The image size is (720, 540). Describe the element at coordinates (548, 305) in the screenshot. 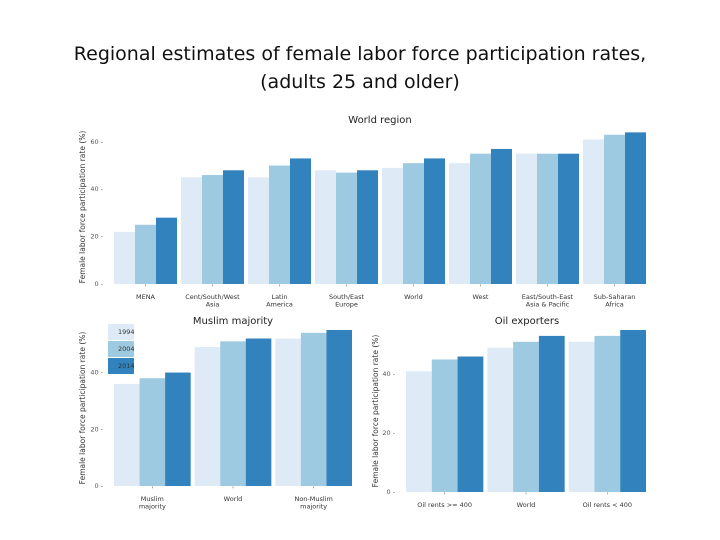

I see `category-label: Asia & Pacific` at that location.